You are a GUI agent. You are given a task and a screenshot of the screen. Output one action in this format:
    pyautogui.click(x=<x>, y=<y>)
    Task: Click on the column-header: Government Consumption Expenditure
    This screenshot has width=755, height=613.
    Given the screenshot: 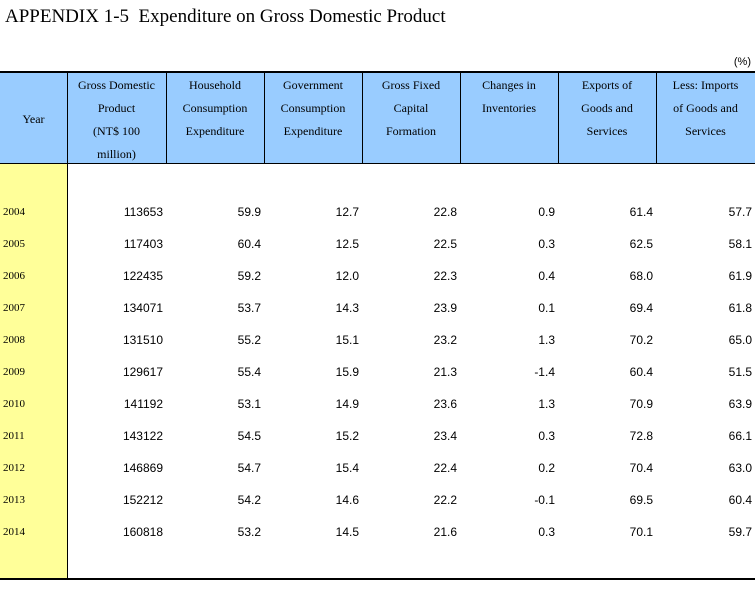 What is the action you would take?
    pyautogui.click(x=313, y=118)
    